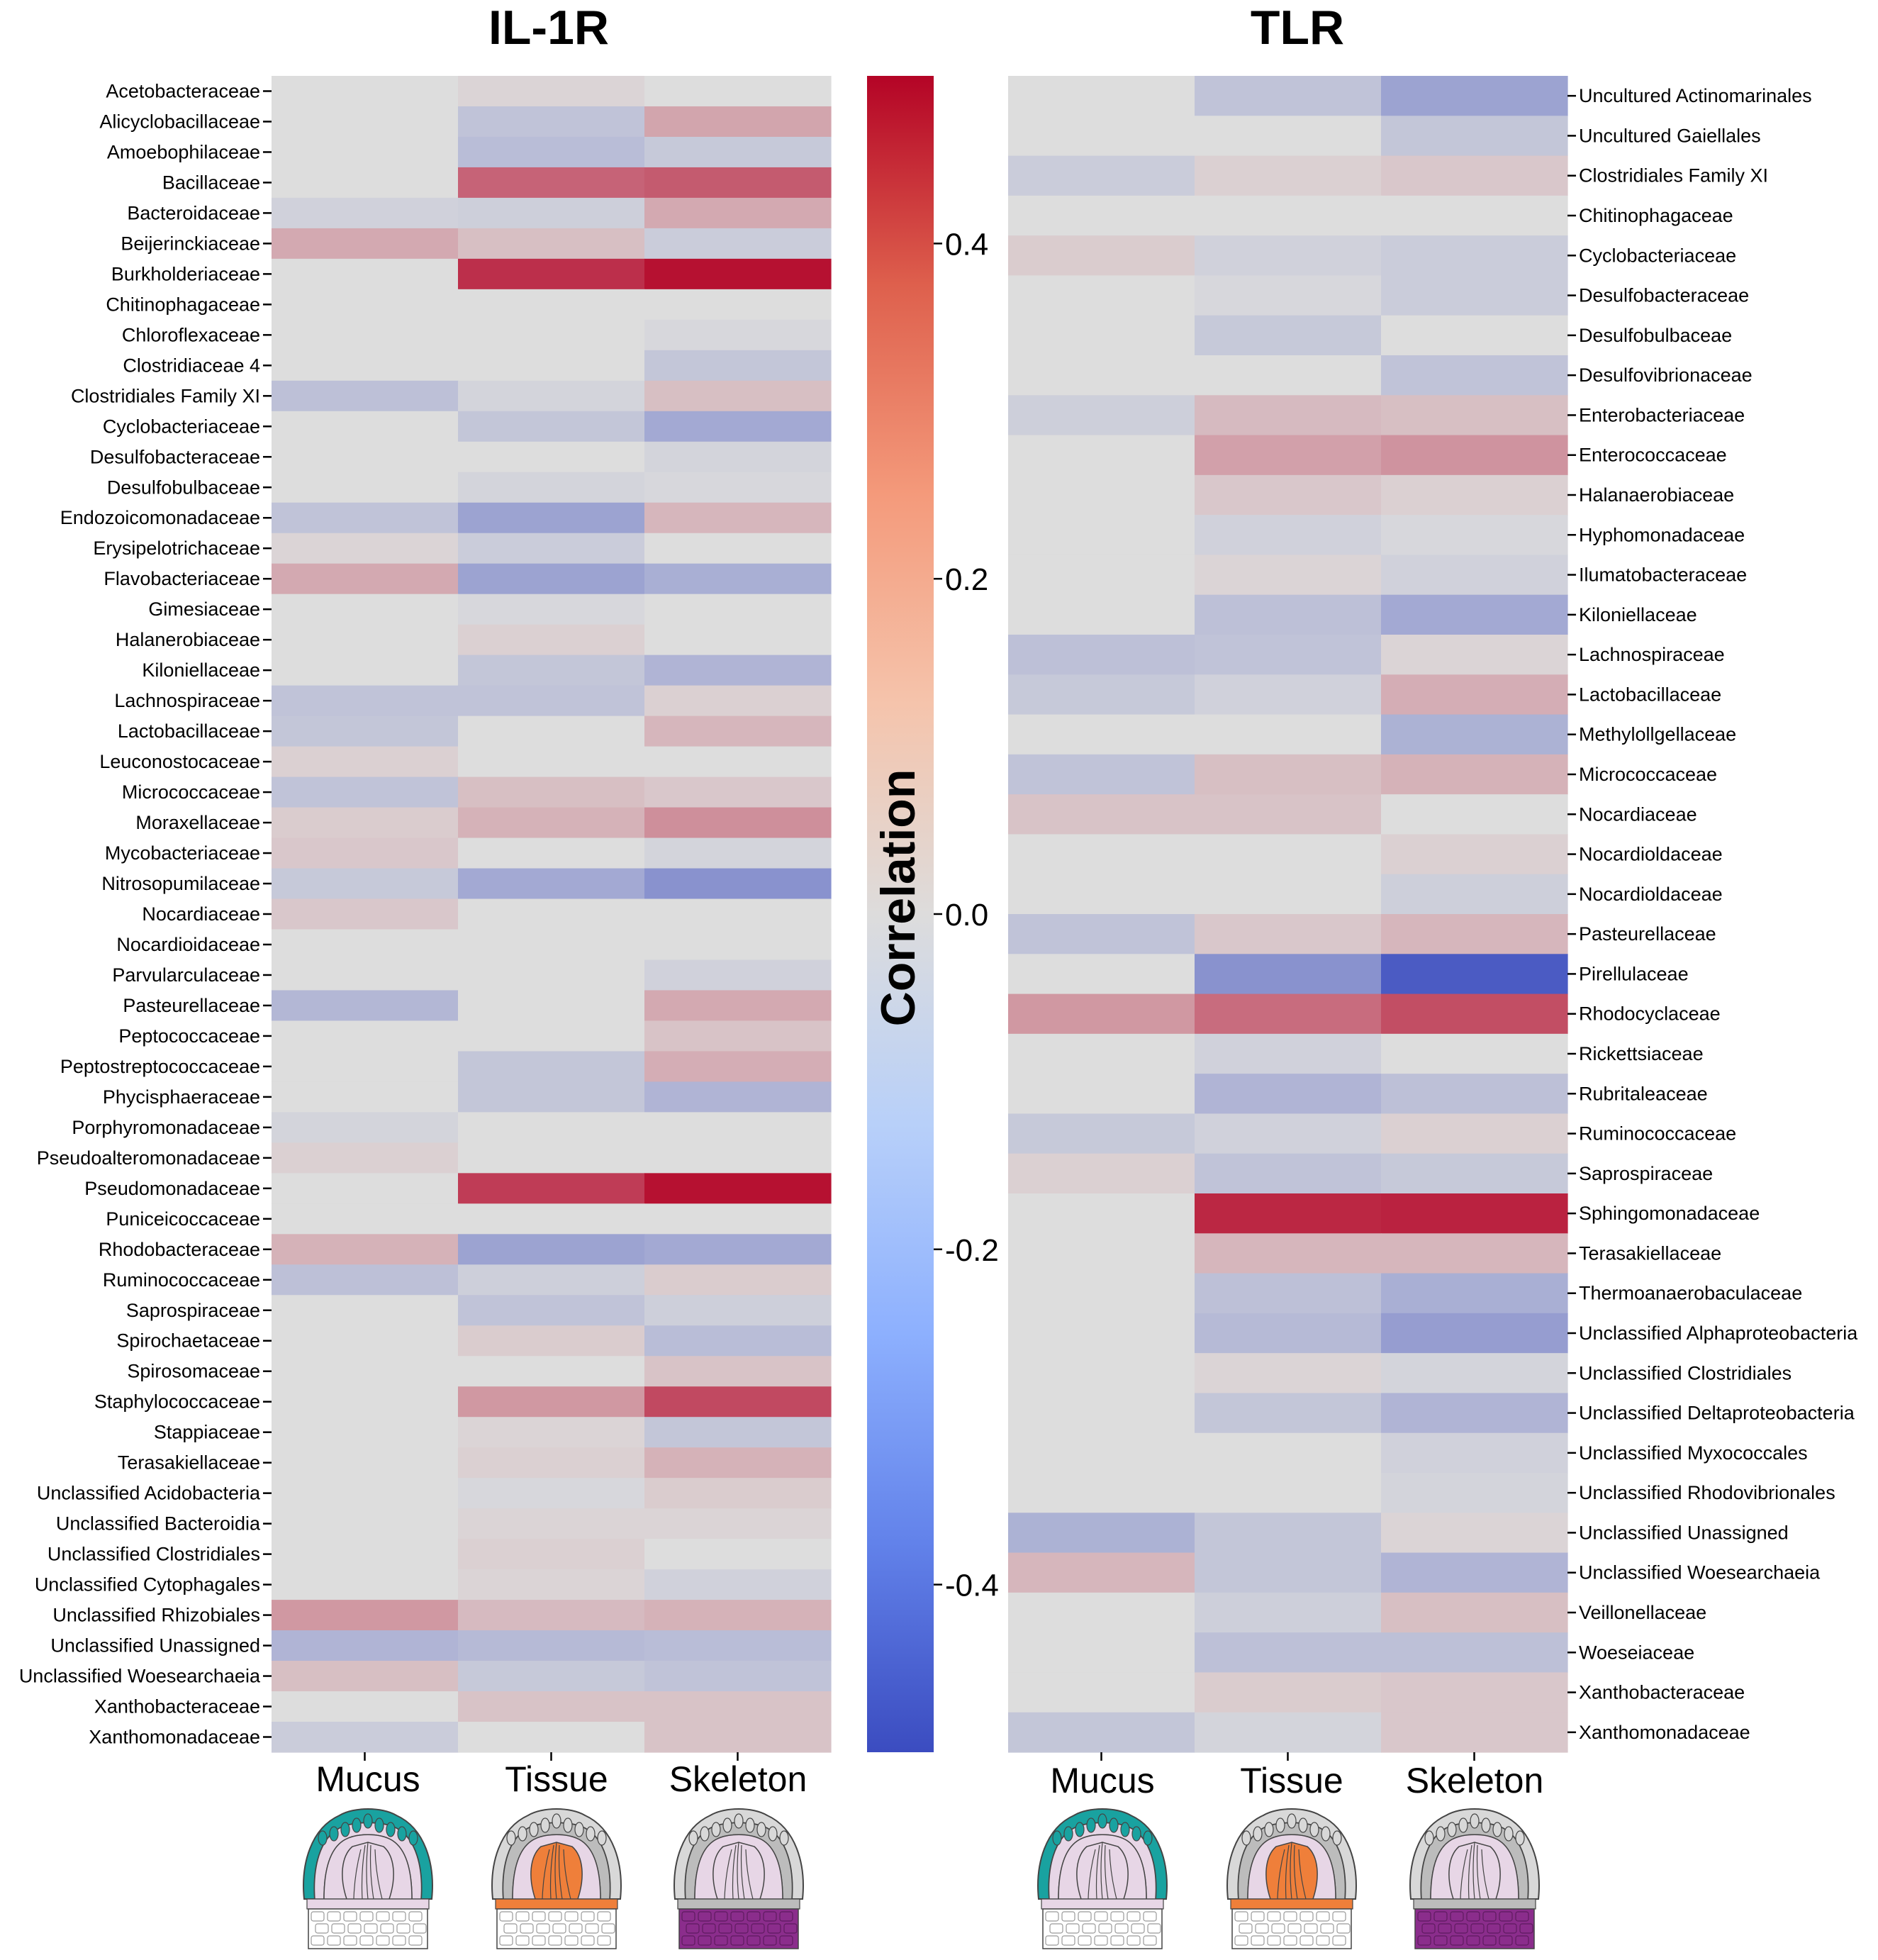 The height and width of the screenshot is (1960, 1878). I want to click on il1r-cell-r20-c1, so click(551, 701).